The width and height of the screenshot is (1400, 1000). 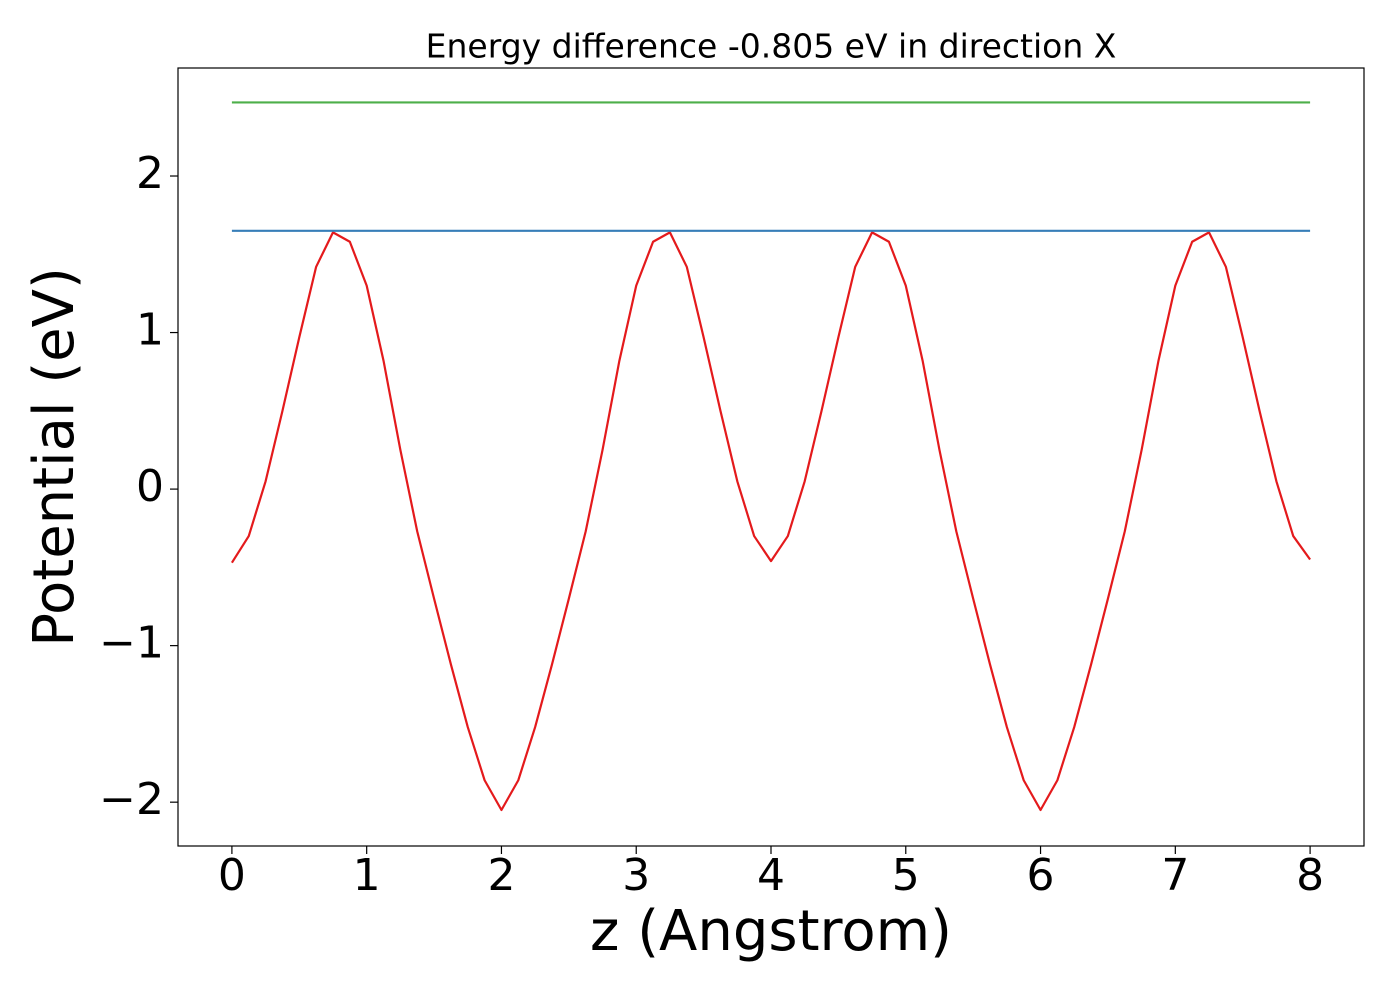 I want to click on y-tick-label: 0, so click(x=150, y=486).